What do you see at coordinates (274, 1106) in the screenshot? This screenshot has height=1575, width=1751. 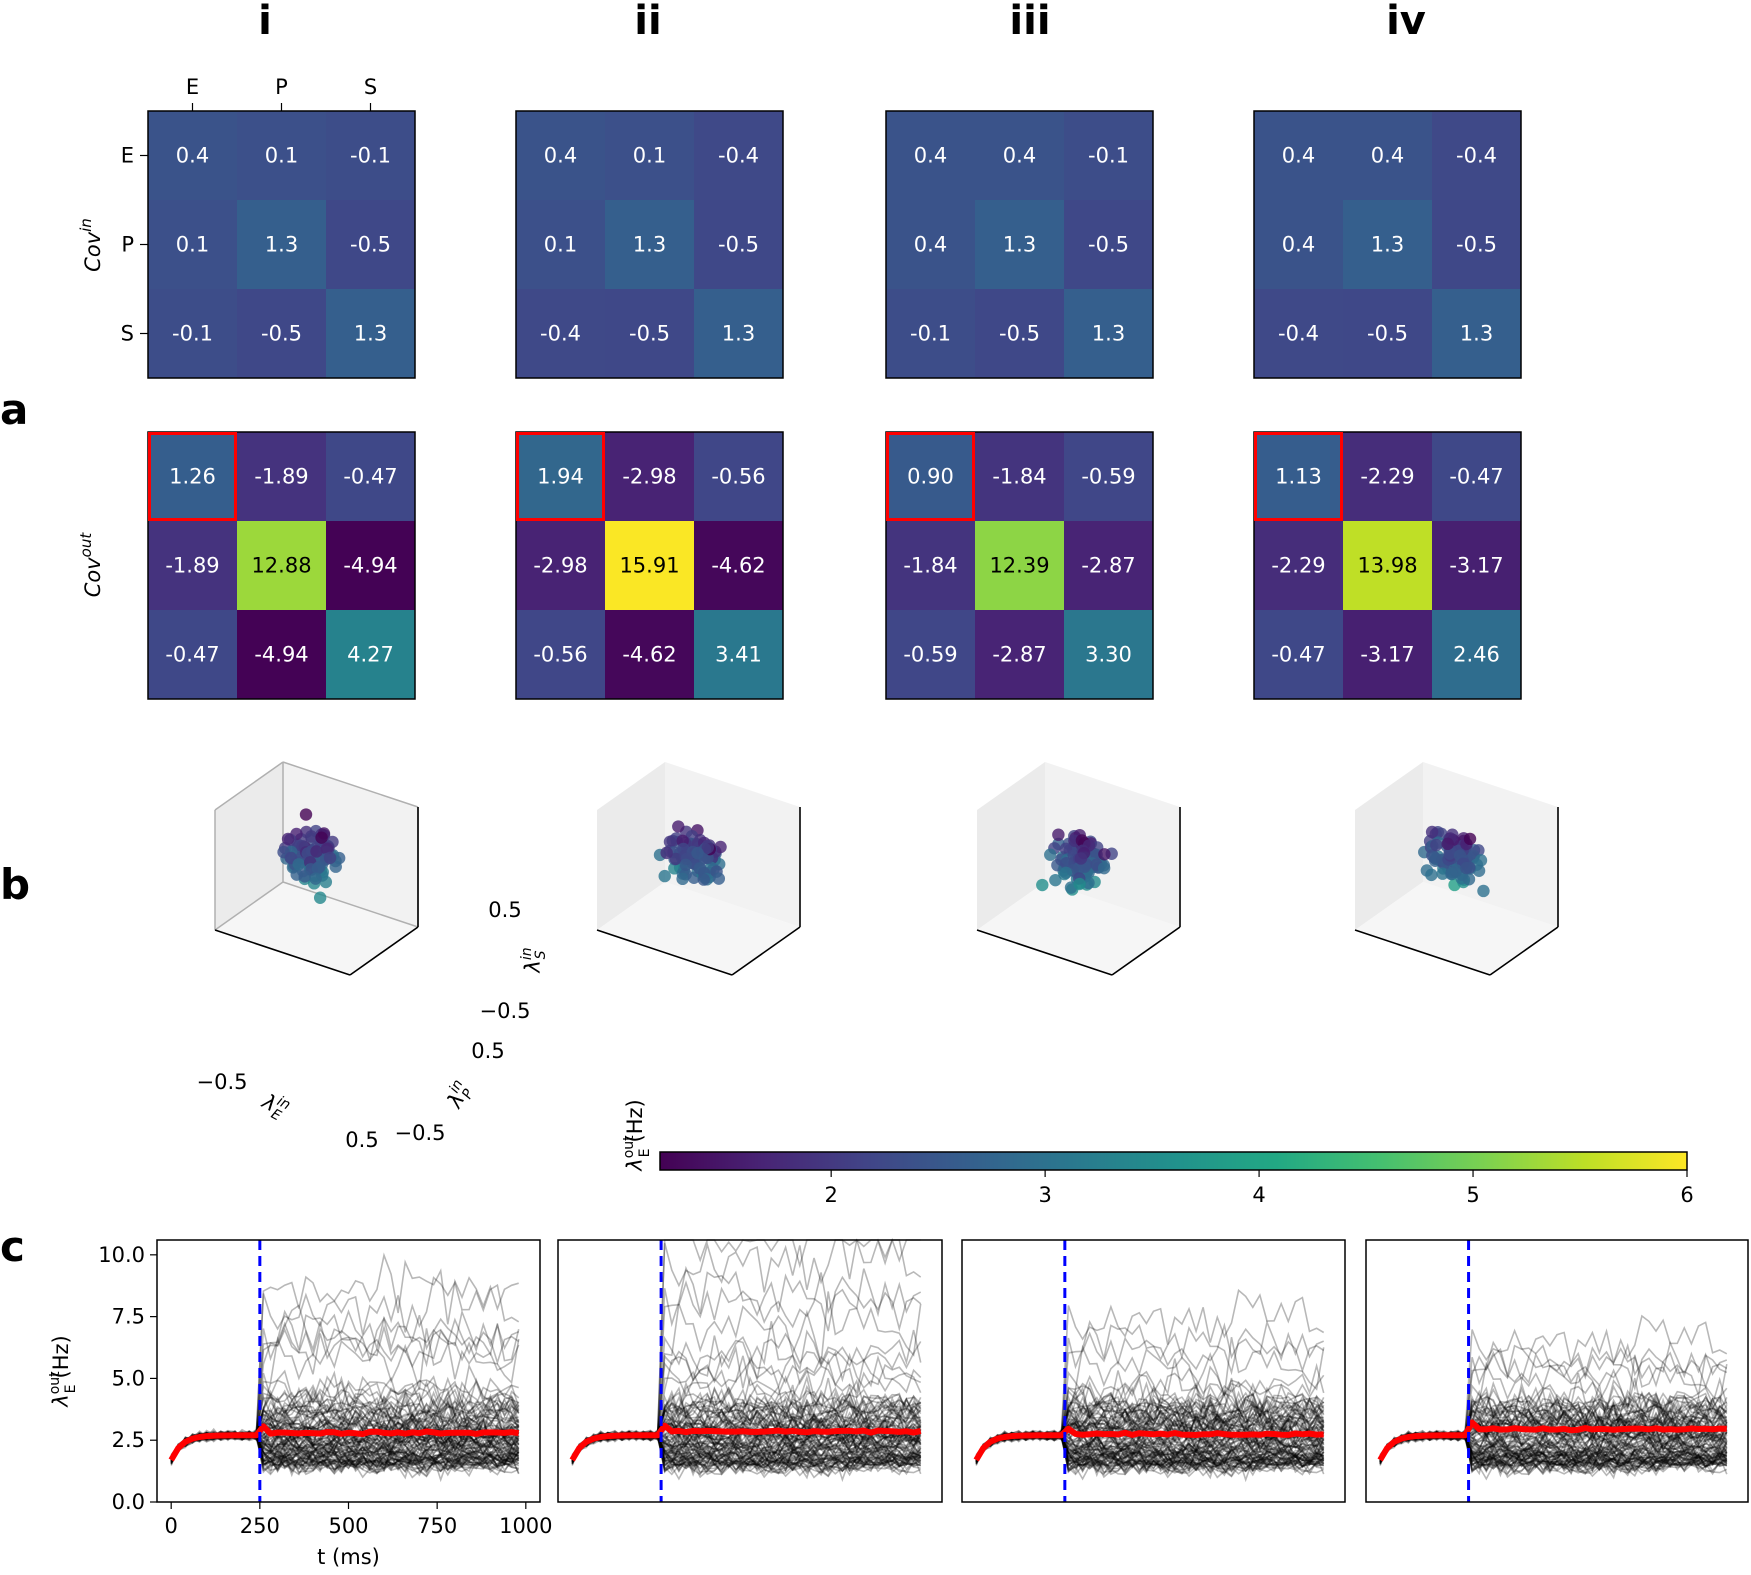 I see `x-axis-label: λinE` at bounding box center [274, 1106].